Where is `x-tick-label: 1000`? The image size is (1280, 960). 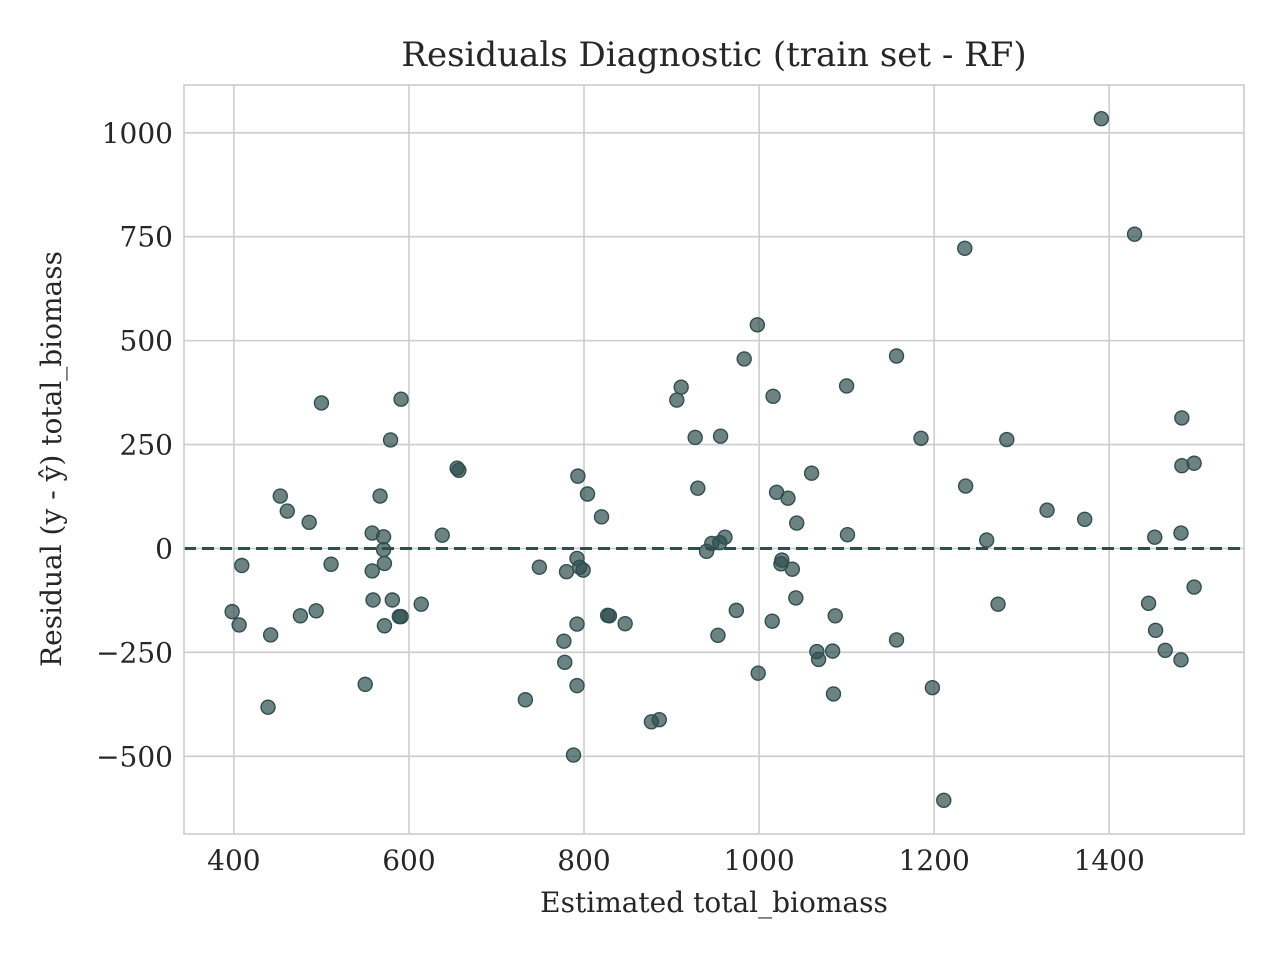 x-tick-label: 1000 is located at coordinates (758, 860).